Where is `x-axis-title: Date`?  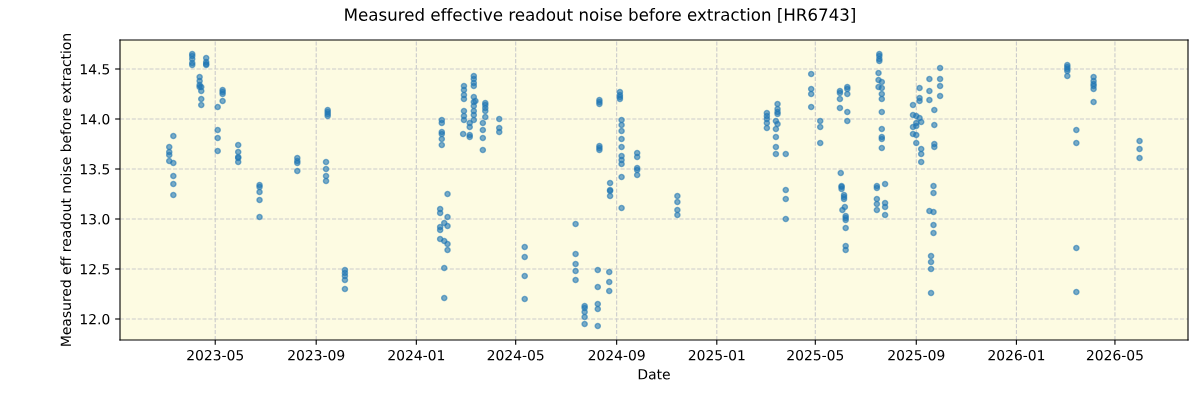 x-axis-title: Date is located at coordinates (654, 374).